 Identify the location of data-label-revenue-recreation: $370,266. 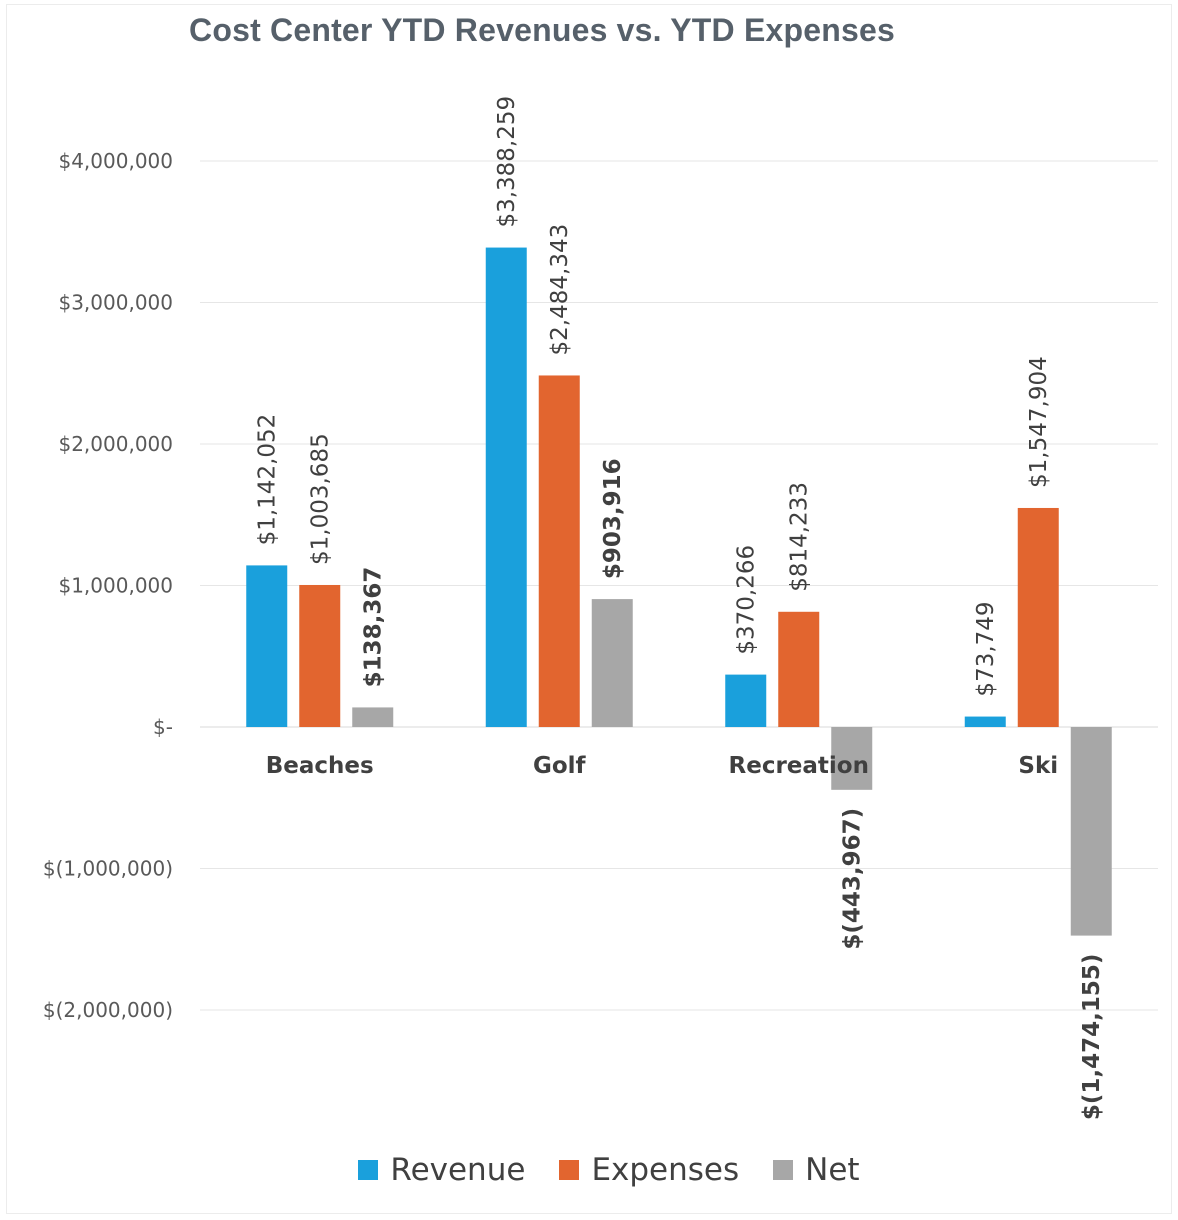
(747, 600).